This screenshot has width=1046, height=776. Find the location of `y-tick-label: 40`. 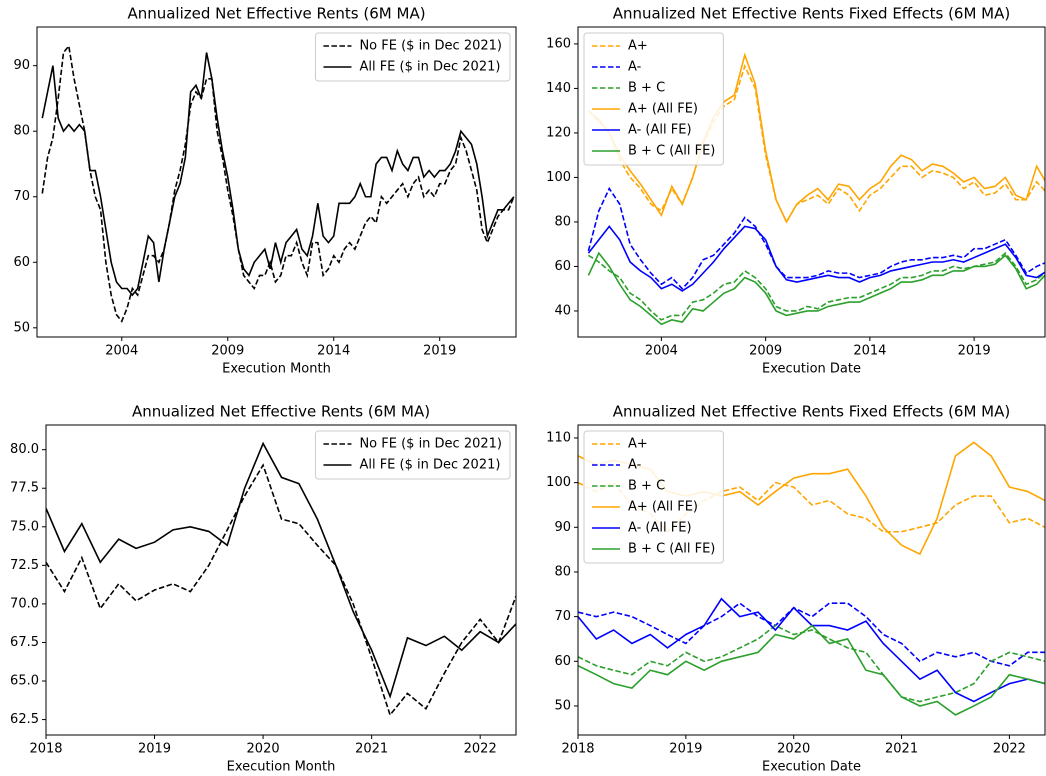

y-tick-label: 40 is located at coordinates (562, 310).